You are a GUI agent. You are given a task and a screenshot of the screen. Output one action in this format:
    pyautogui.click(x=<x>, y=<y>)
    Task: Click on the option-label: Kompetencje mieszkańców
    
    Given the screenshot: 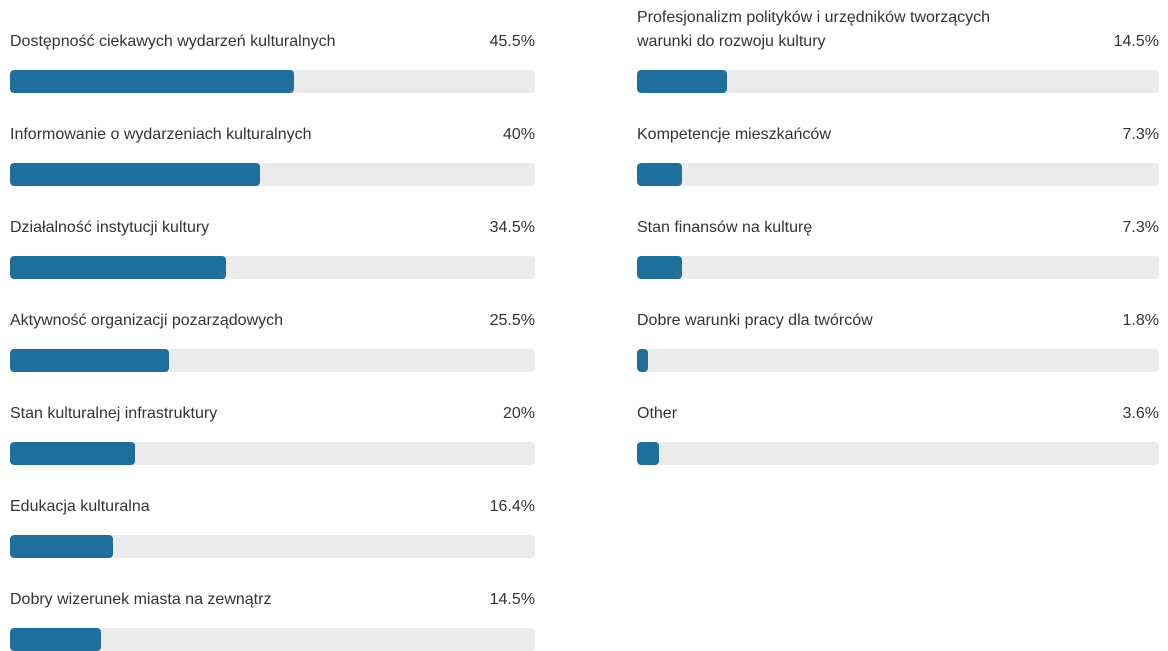 What is the action you would take?
    pyautogui.click(x=734, y=134)
    